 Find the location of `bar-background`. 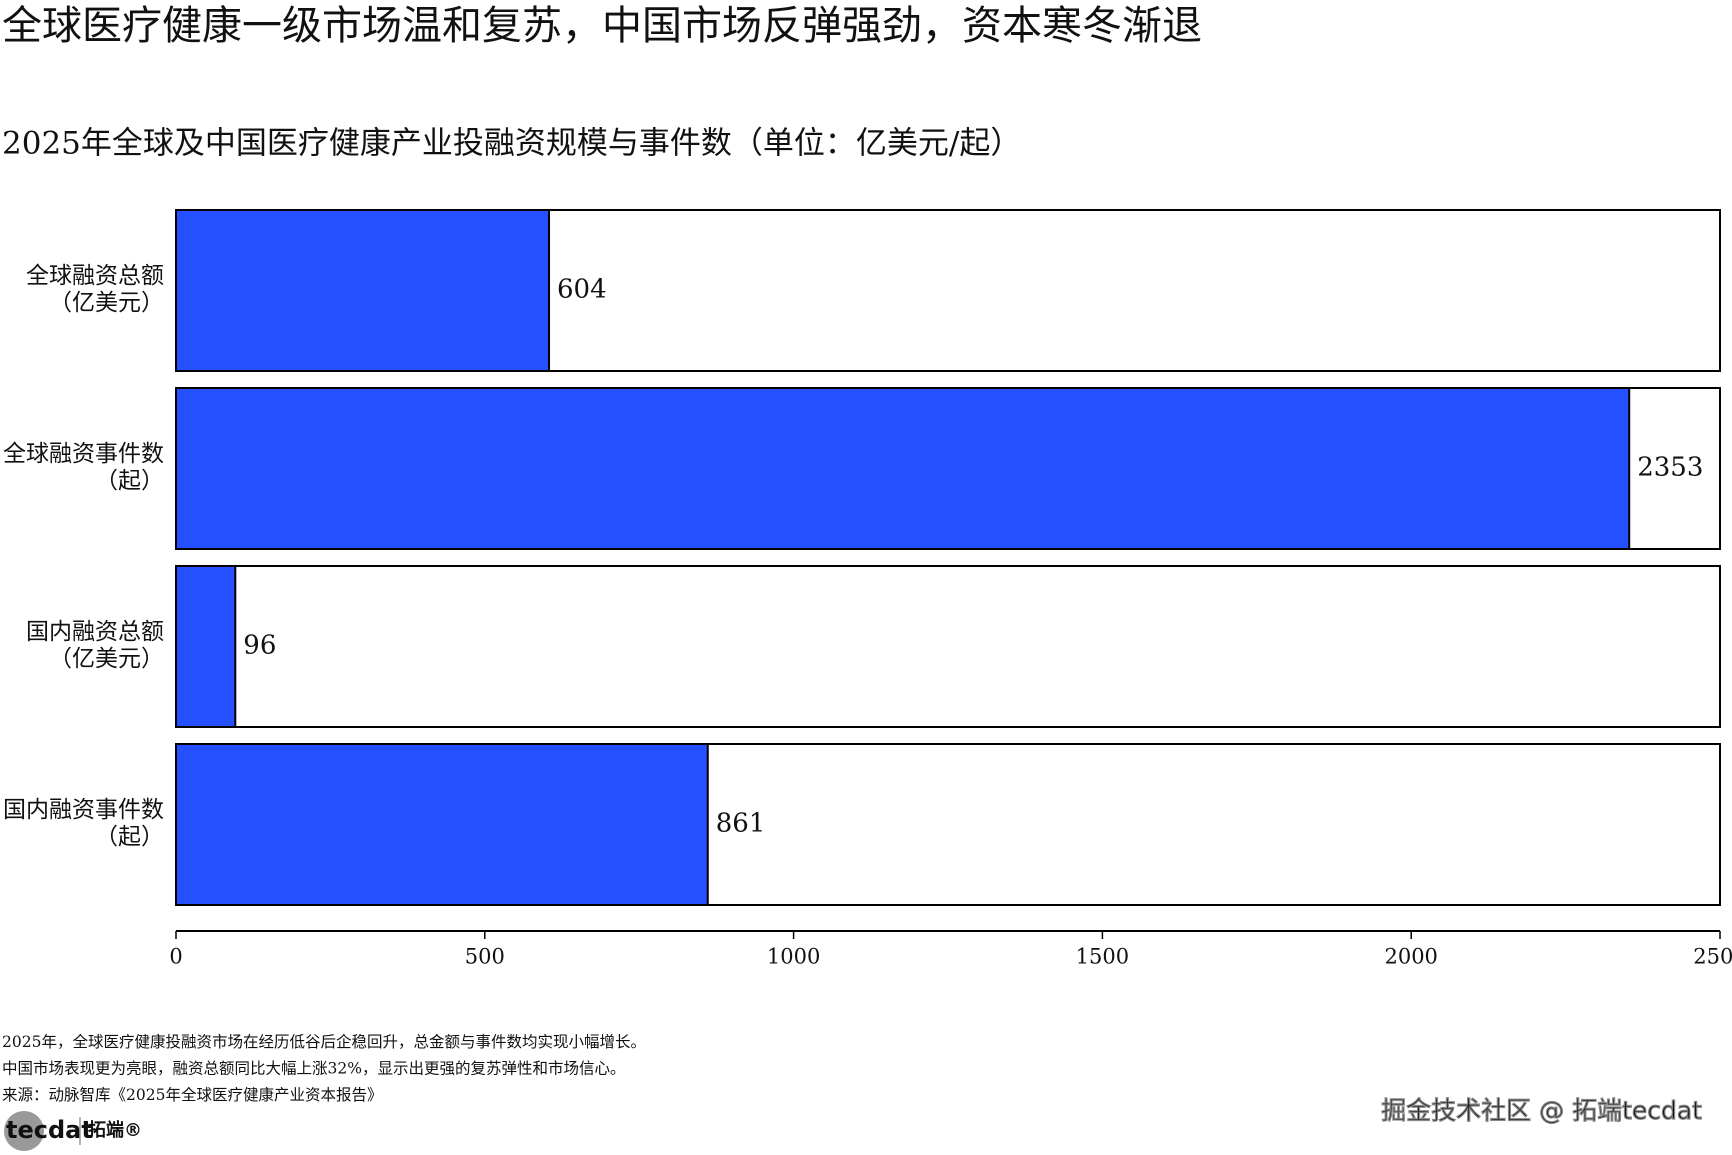

bar-background is located at coordinates (948, 646).